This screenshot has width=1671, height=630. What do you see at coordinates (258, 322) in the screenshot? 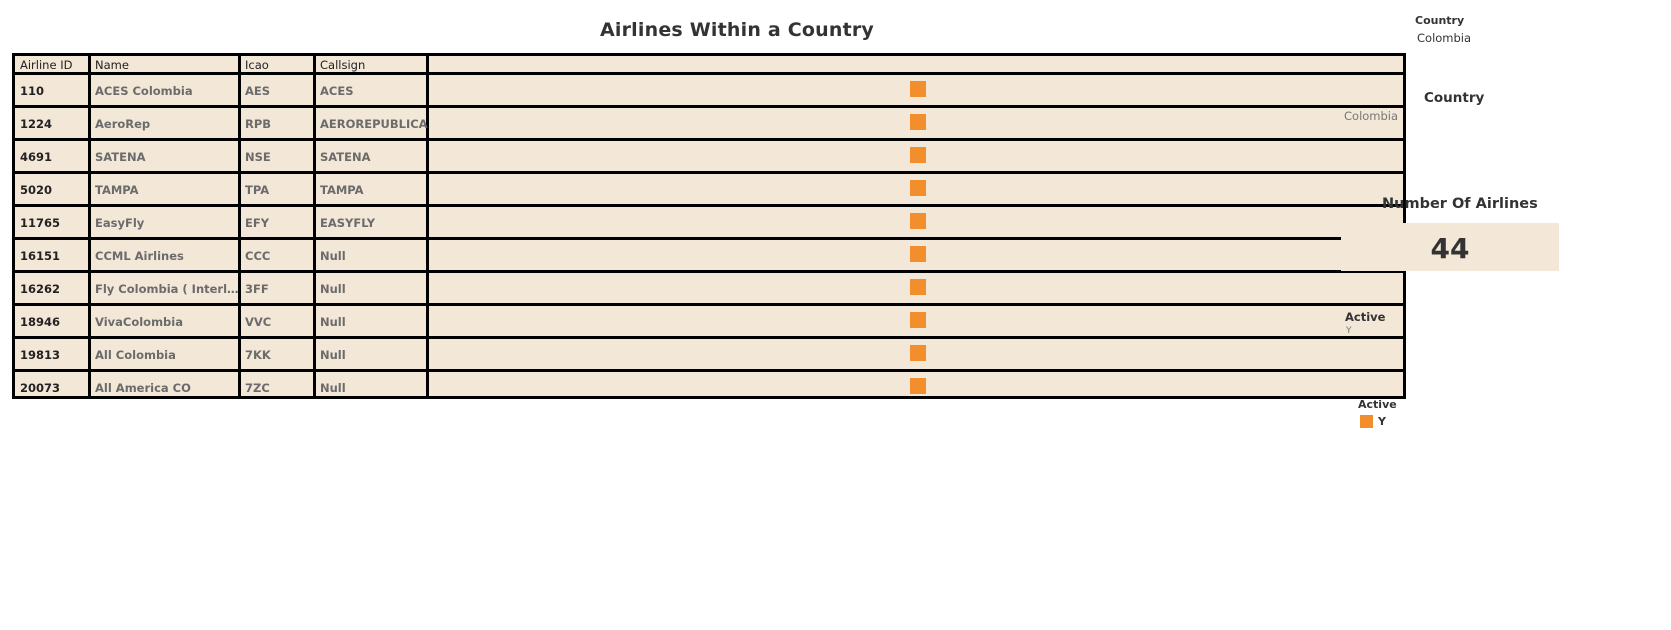
I see `cell-icao: VVC` at bounding box center [258, 322].